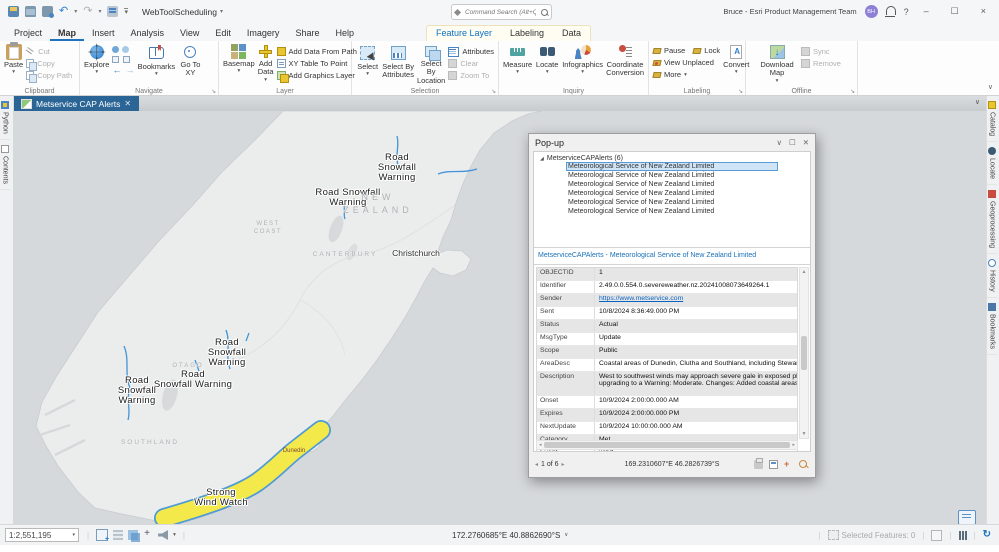  What do you see at coordinates (116, 49) in the screenshot?
I see `full-extent-icon` at bounding box center [116, 49].